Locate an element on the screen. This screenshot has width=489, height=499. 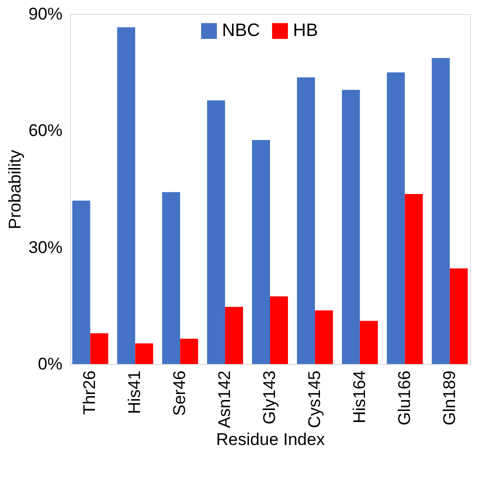
x-tick-label: Glu166 is located at coordinates (404, 398).